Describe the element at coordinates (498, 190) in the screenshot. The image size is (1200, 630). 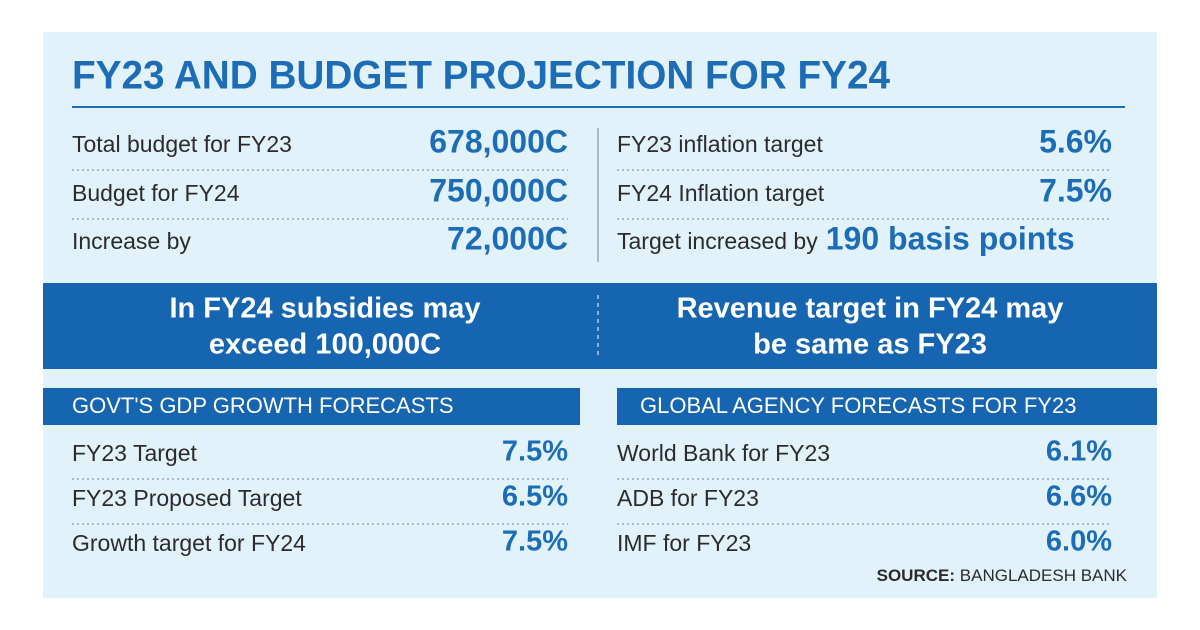
I see `row-value: 750,000C` at that location.